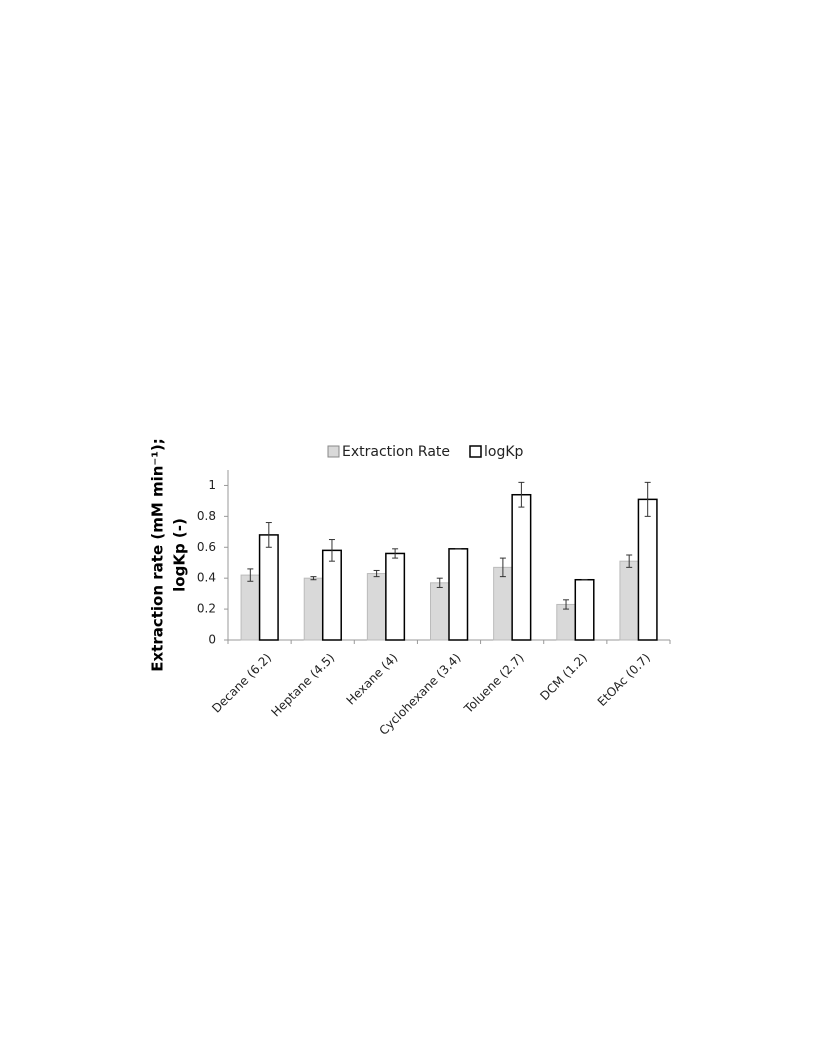 The height and width of the screenshot is (1056, 816). Describe the element at coordinates (180, 555) in the screenshot. I see `y-axis-label: logKp (-)` at that location.